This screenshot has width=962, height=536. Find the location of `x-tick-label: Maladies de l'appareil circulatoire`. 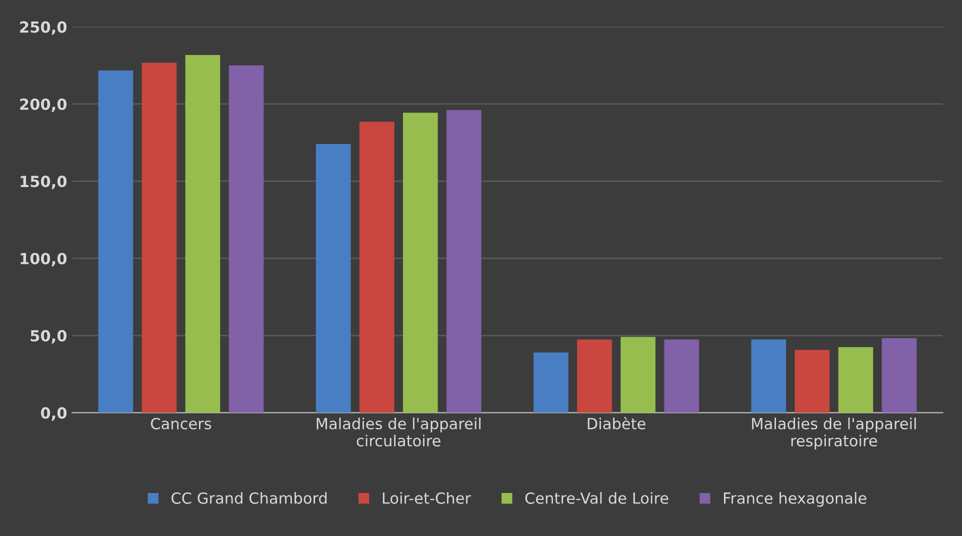

x-tick-label: Maladies de l'appareil circulatoire is located at coordinates (398, 432).